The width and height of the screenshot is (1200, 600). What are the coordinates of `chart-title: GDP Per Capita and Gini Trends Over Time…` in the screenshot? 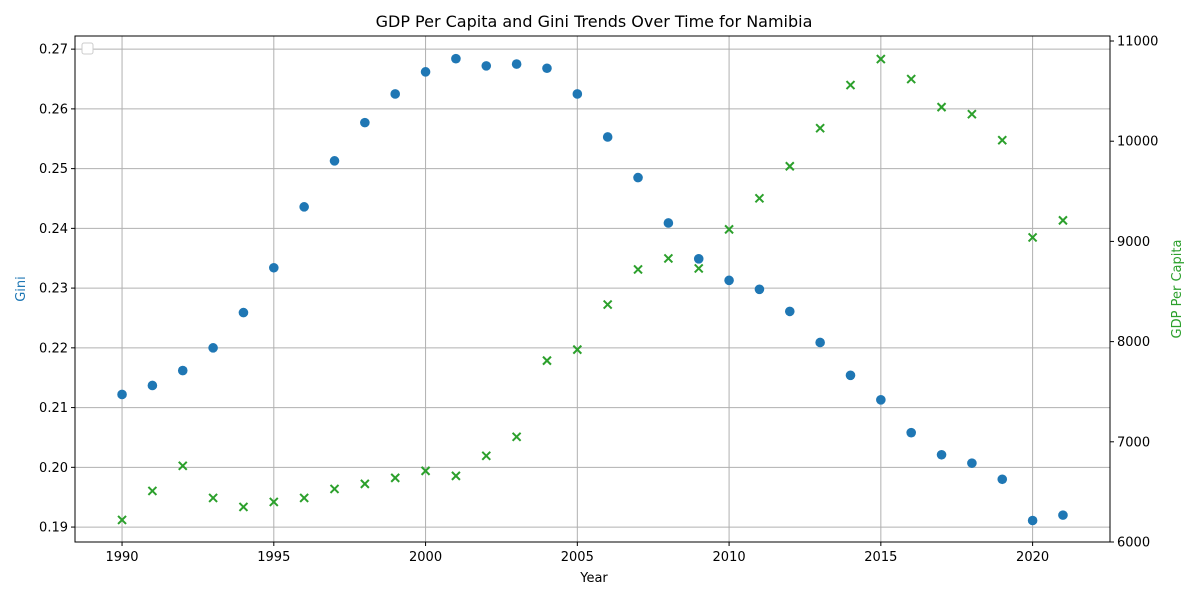 It's located at (594, 21).